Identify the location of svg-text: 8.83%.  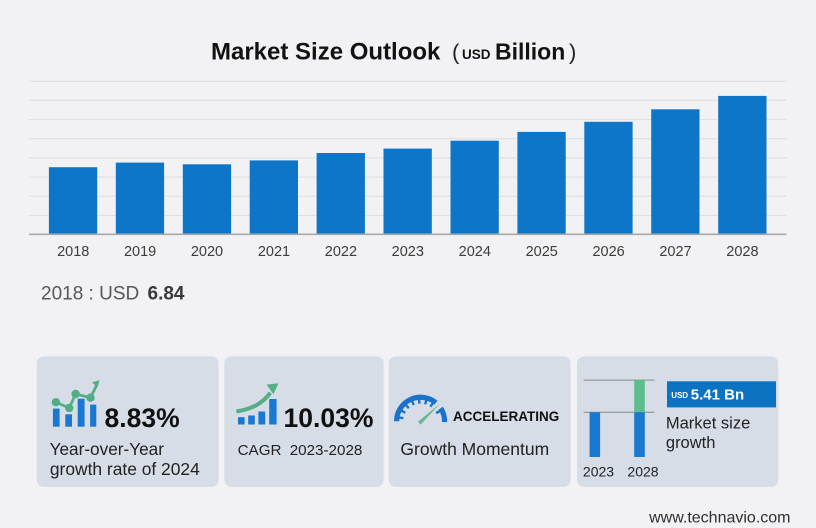
(142, 418).